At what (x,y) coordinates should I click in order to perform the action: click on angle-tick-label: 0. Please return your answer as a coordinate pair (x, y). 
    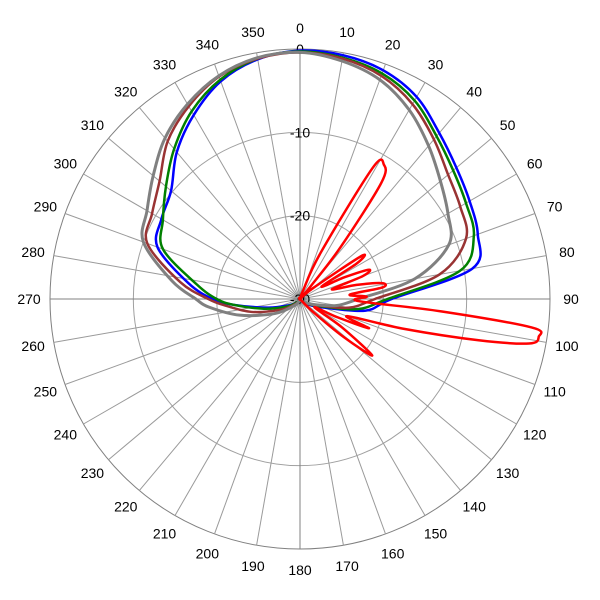
    Looking at the image, I should click on (300, 28).